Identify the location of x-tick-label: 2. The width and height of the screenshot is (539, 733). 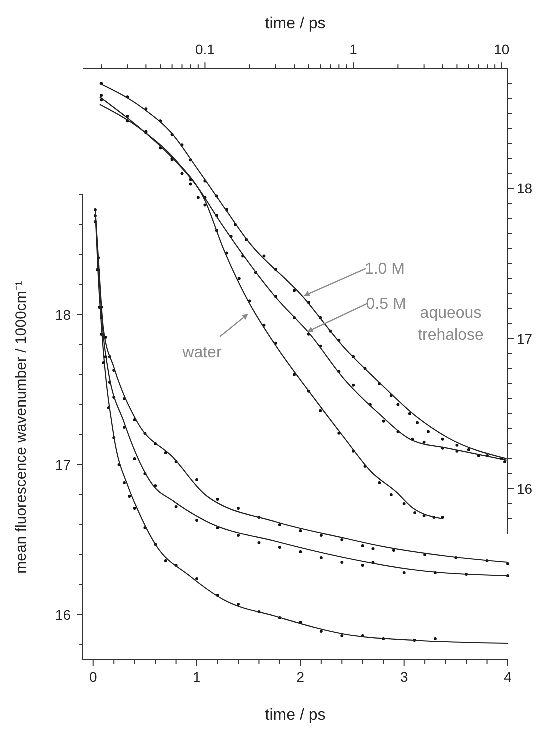
(300, 677).